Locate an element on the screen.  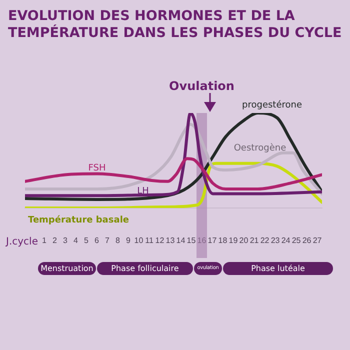
x-tick-label: 12 is located at coordinates (160, 241).